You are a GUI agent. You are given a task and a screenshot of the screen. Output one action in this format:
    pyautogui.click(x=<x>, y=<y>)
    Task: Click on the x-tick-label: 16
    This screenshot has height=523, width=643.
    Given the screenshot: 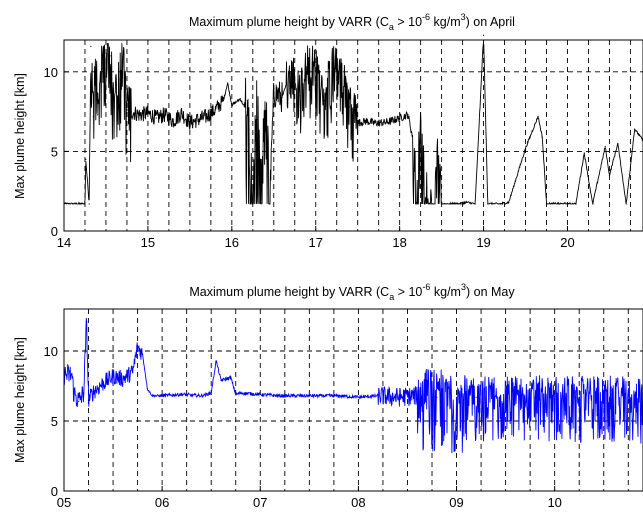 What is the action you would take?
    pyautogui.click(x=232, y=242)
    